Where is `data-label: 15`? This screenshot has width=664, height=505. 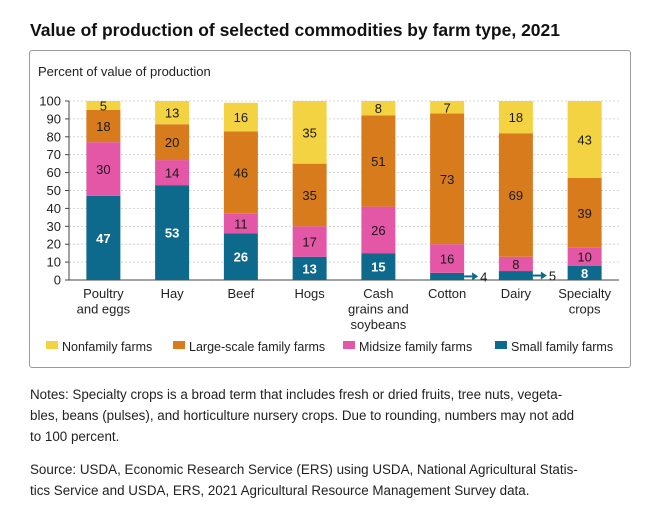 data-label: 15 is located at coordinates (378, 267).